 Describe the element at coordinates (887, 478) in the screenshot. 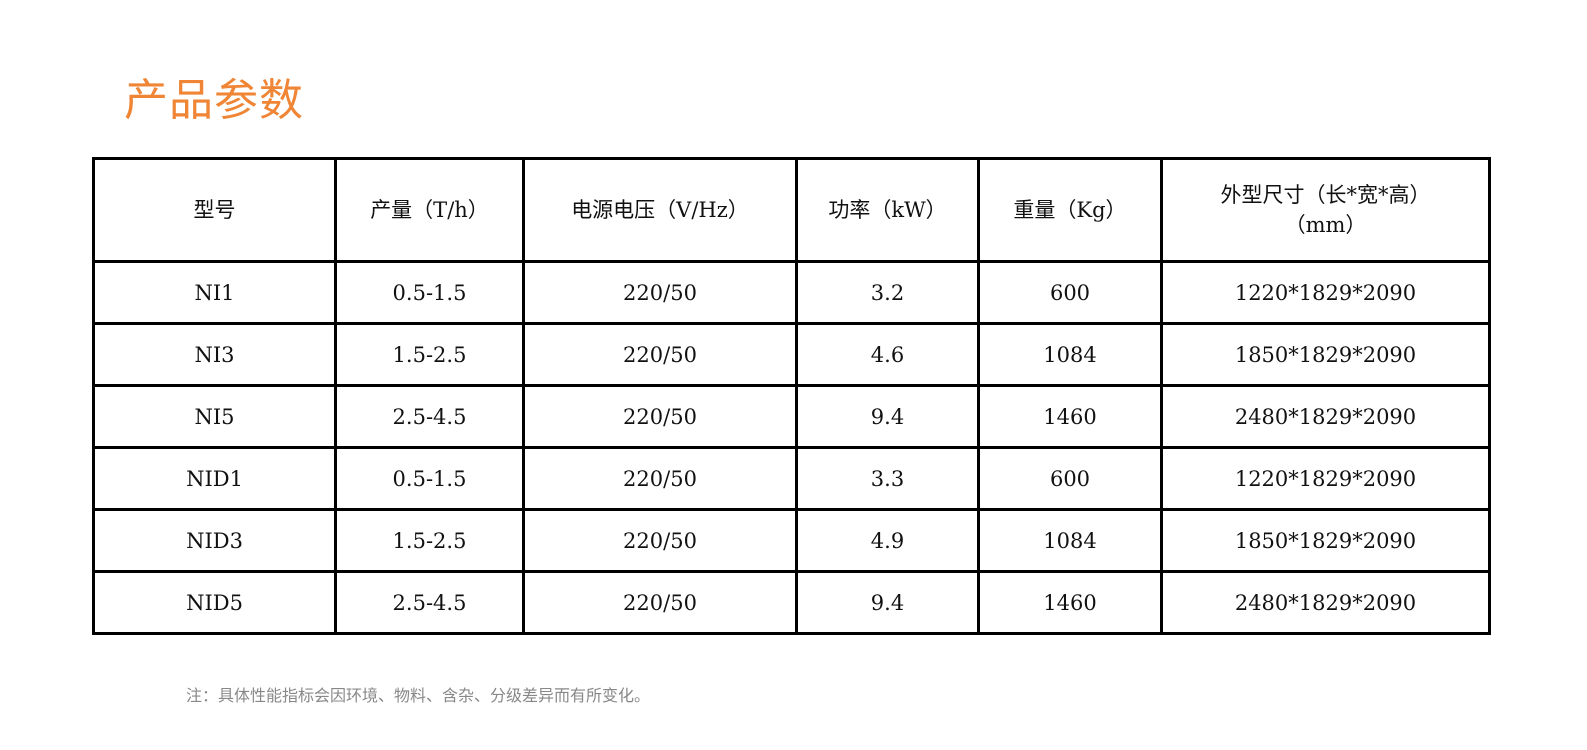

I see `table-cell: 3.3` at that location.